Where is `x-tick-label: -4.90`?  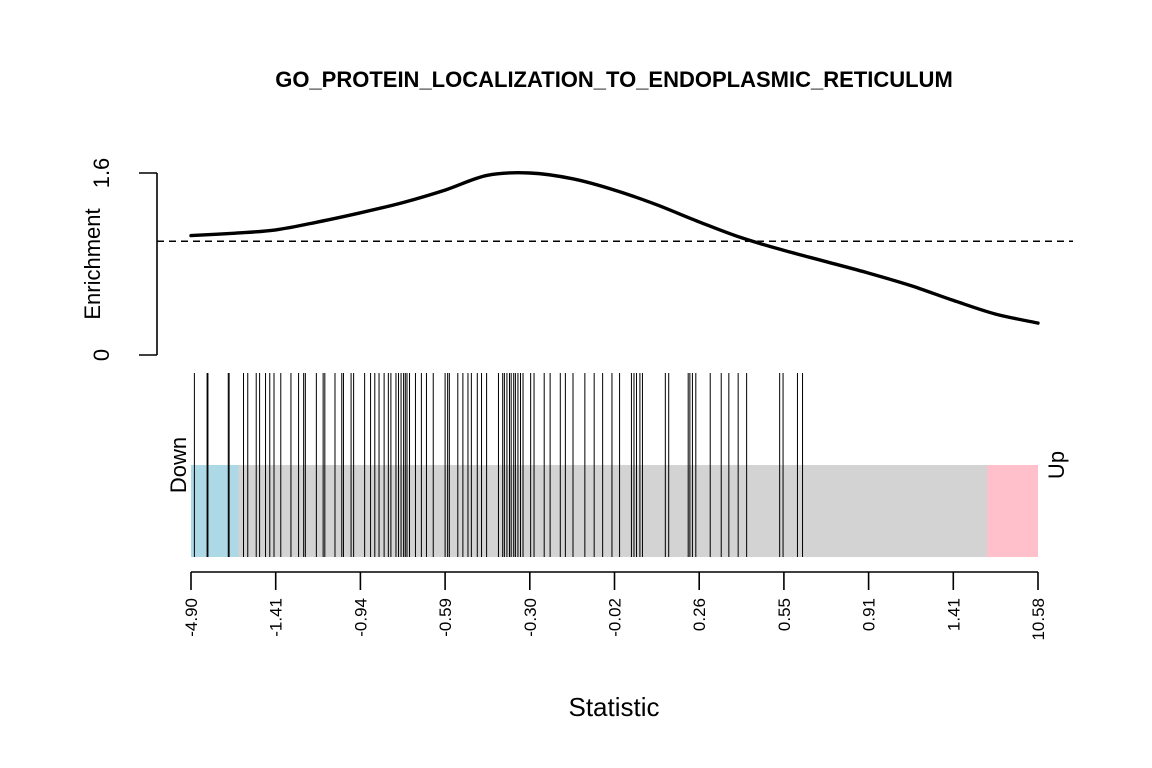
x-tick-label: -4.90 is located at coordinates (191, 617).